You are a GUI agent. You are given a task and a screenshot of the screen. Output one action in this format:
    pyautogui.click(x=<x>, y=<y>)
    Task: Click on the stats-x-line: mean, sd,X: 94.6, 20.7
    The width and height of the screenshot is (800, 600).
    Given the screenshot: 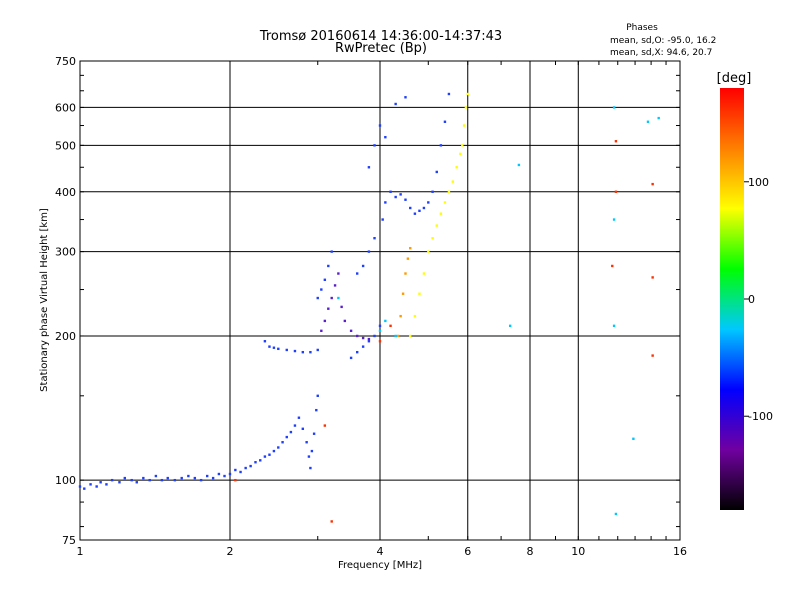 What is the action you would take?
    pyautogui.click(x=661, y=53)
    